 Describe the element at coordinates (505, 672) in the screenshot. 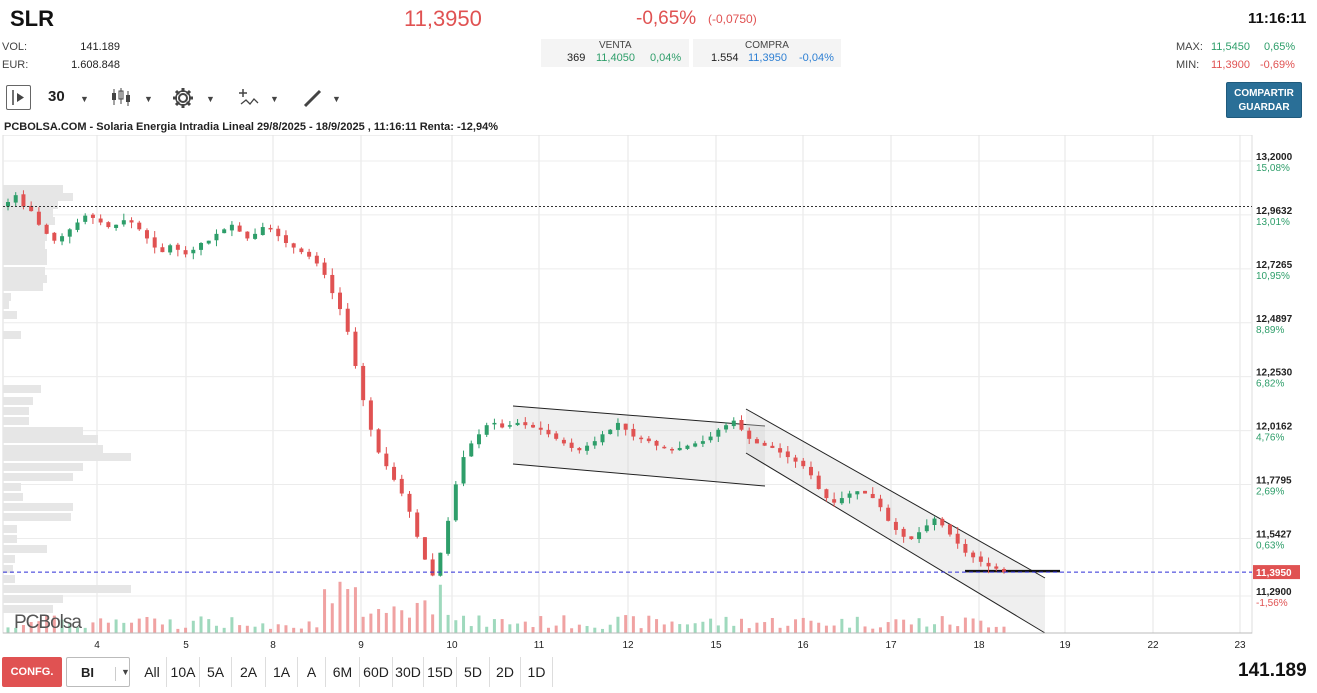

I see `range-2d: 2D` at that location.